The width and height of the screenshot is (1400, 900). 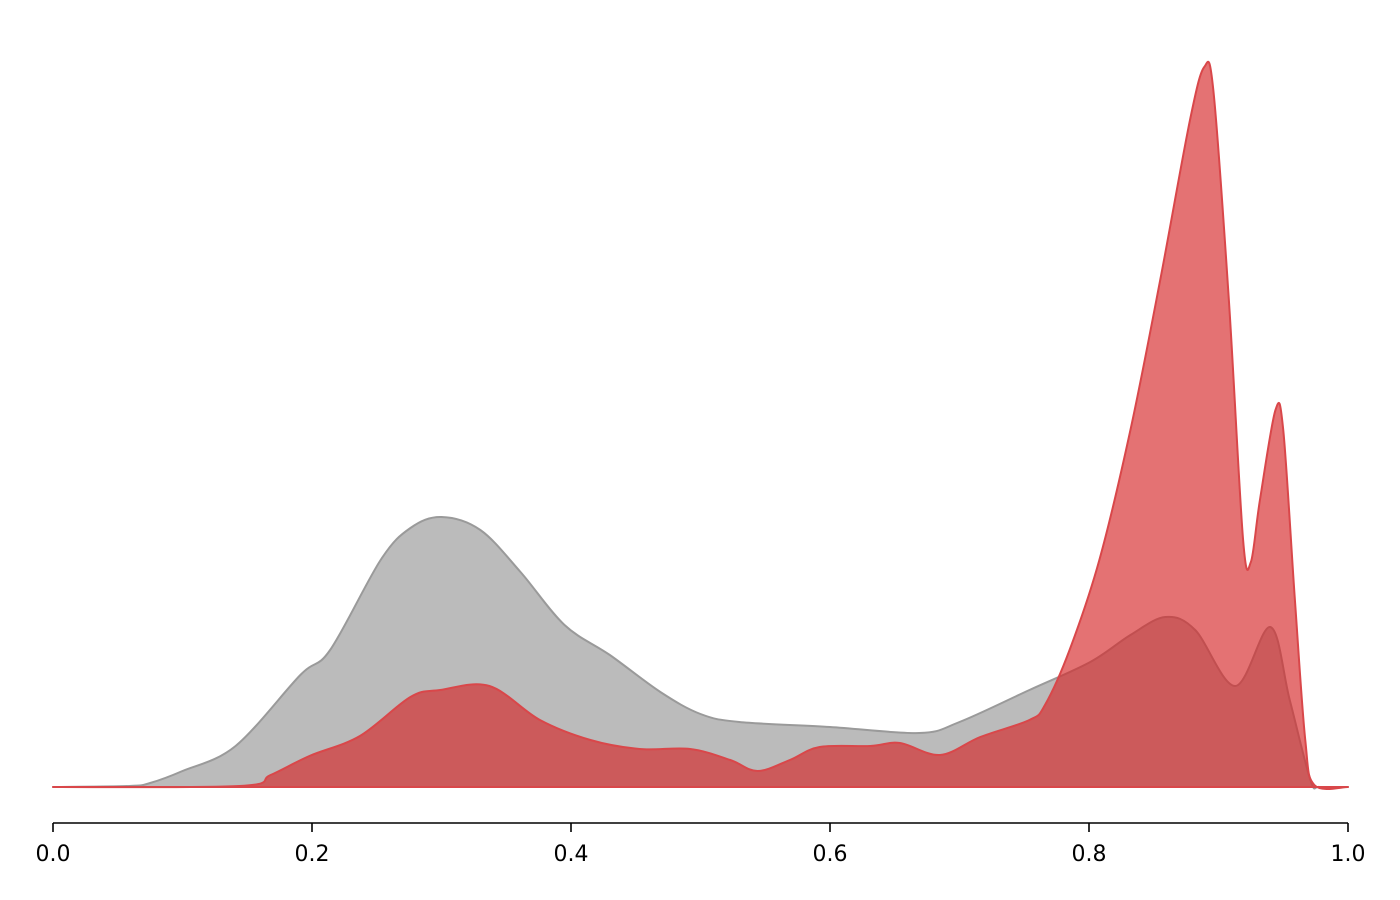 What do you see at coordinates (571, 854) in the screenshot?
I see `x-tick-label: 0.4` at bounding box center [571, 854].